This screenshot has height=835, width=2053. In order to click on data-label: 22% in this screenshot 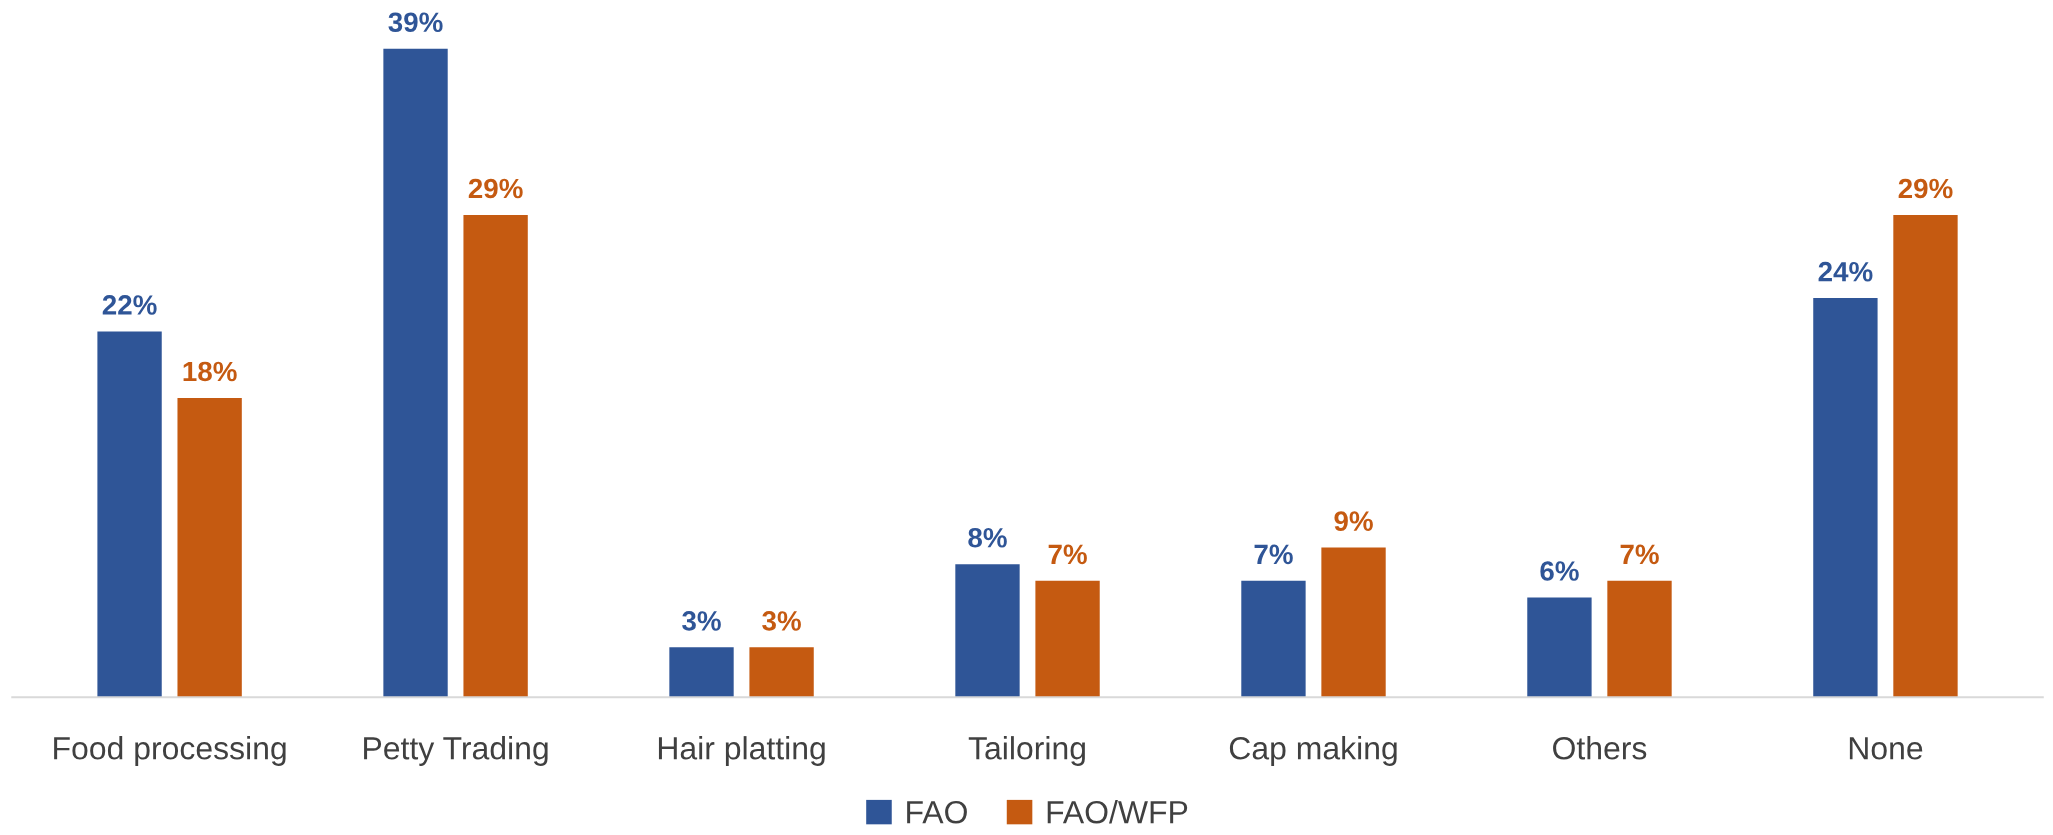, I will do `click(129, 305)`.